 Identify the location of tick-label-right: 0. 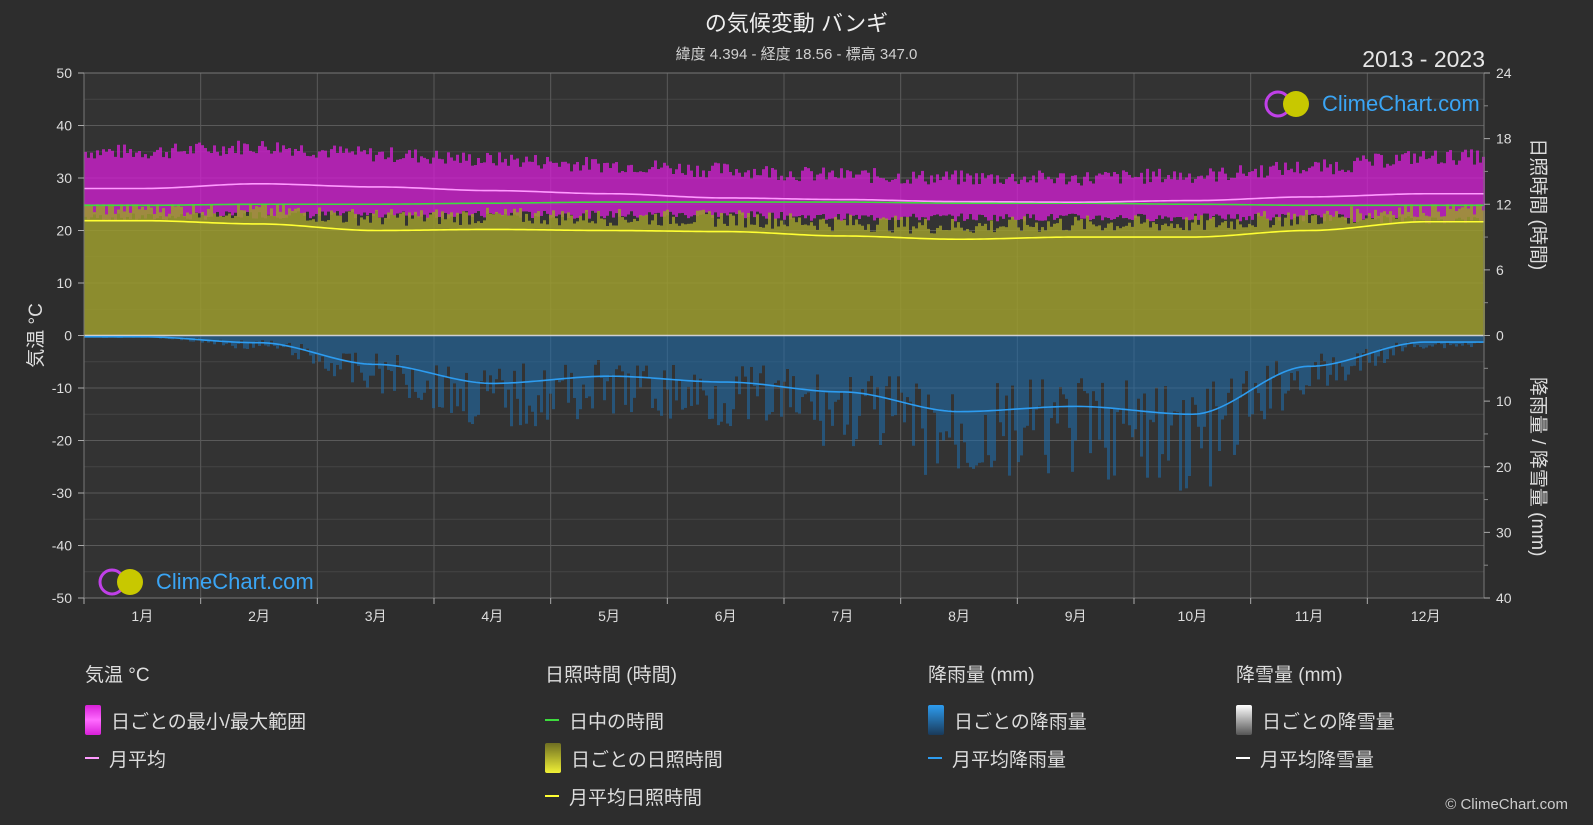
(1500, 336).